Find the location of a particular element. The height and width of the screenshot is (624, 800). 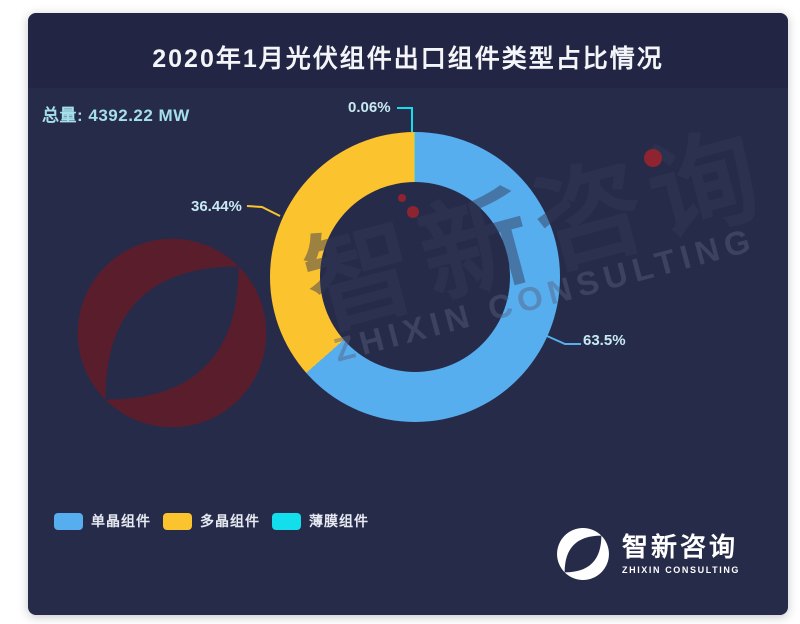

percent-label-thinfilm: 0.06% is located at coordinates (369, 107).